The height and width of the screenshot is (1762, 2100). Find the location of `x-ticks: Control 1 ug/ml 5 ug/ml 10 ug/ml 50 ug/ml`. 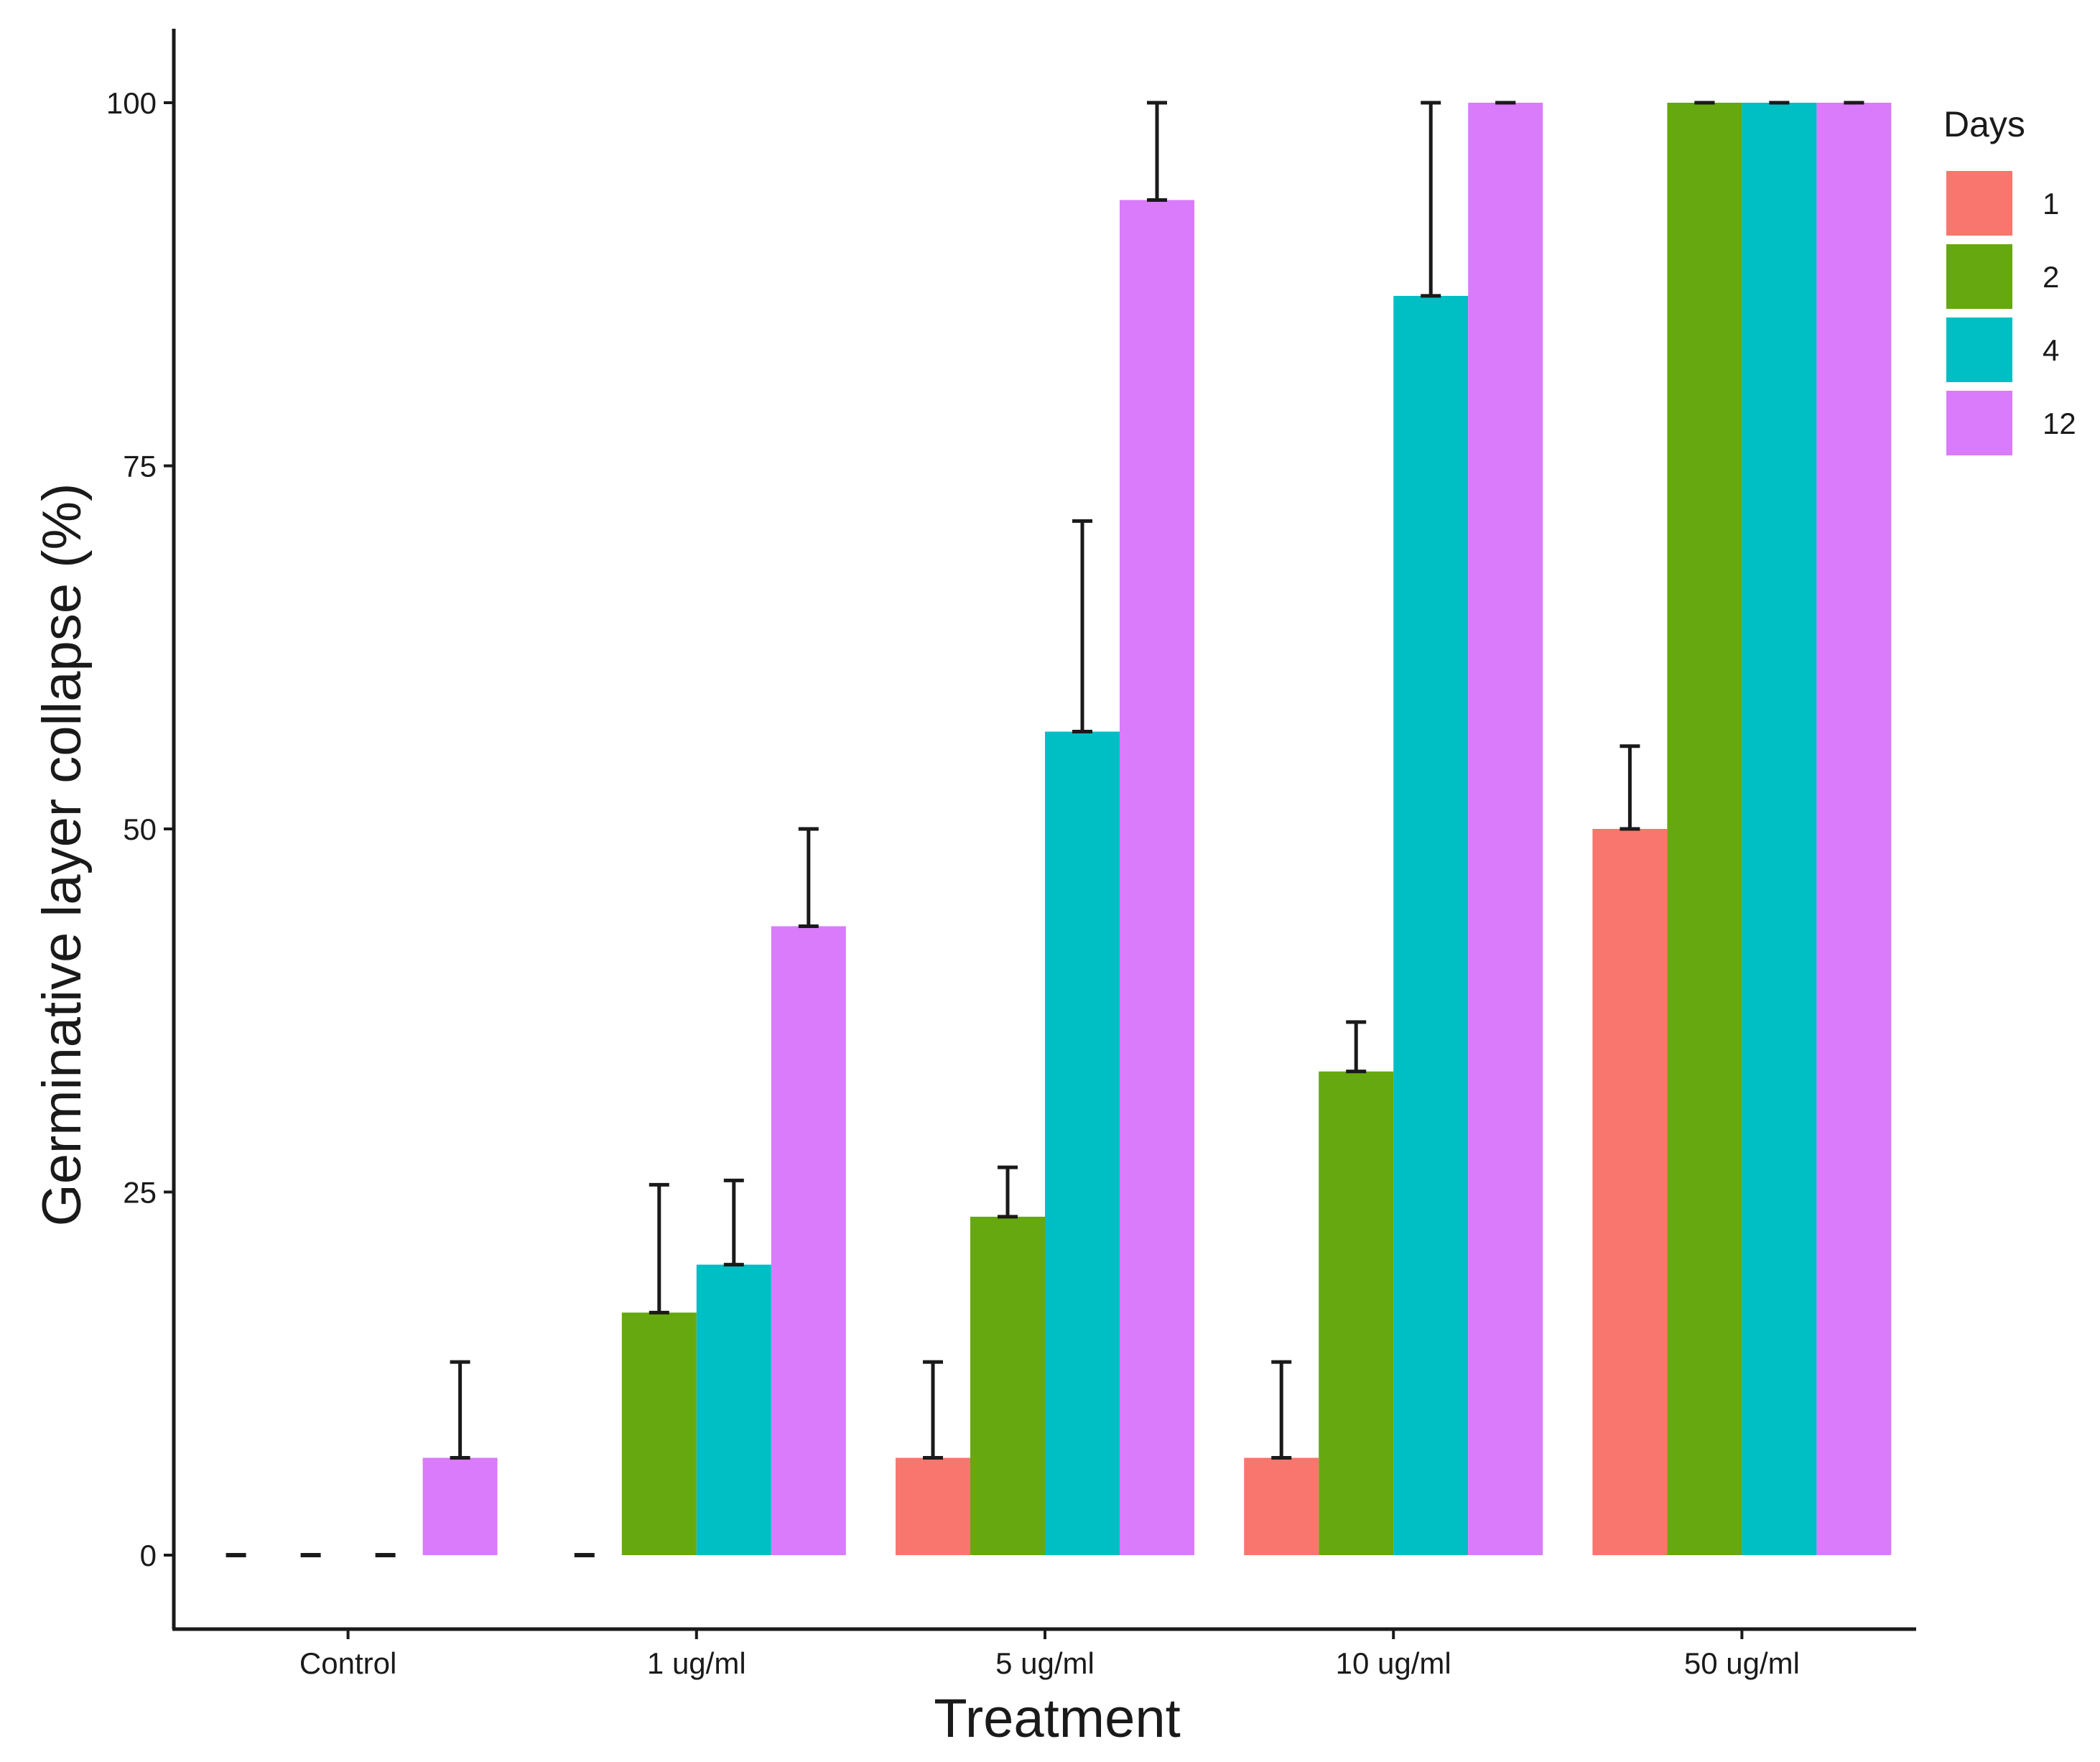

x-ticks: Control 1 ug/ml 5 ug/ml 10 ug/ml 50 ug/ml is located at coordinates (1049, 1655).